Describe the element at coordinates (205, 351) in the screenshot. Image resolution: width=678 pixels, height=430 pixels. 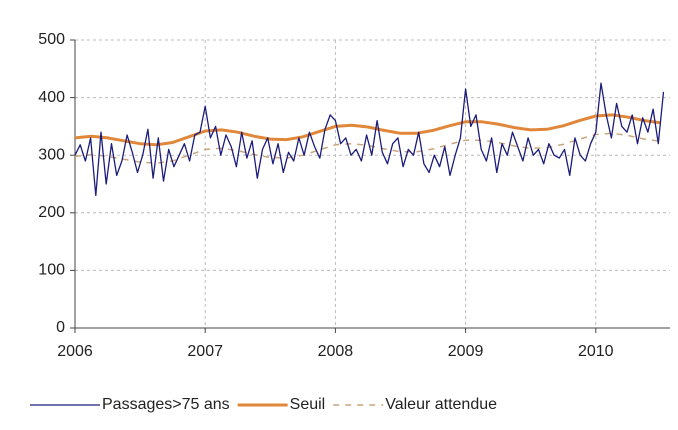
I see `x-tick-label: 2007` at that location.